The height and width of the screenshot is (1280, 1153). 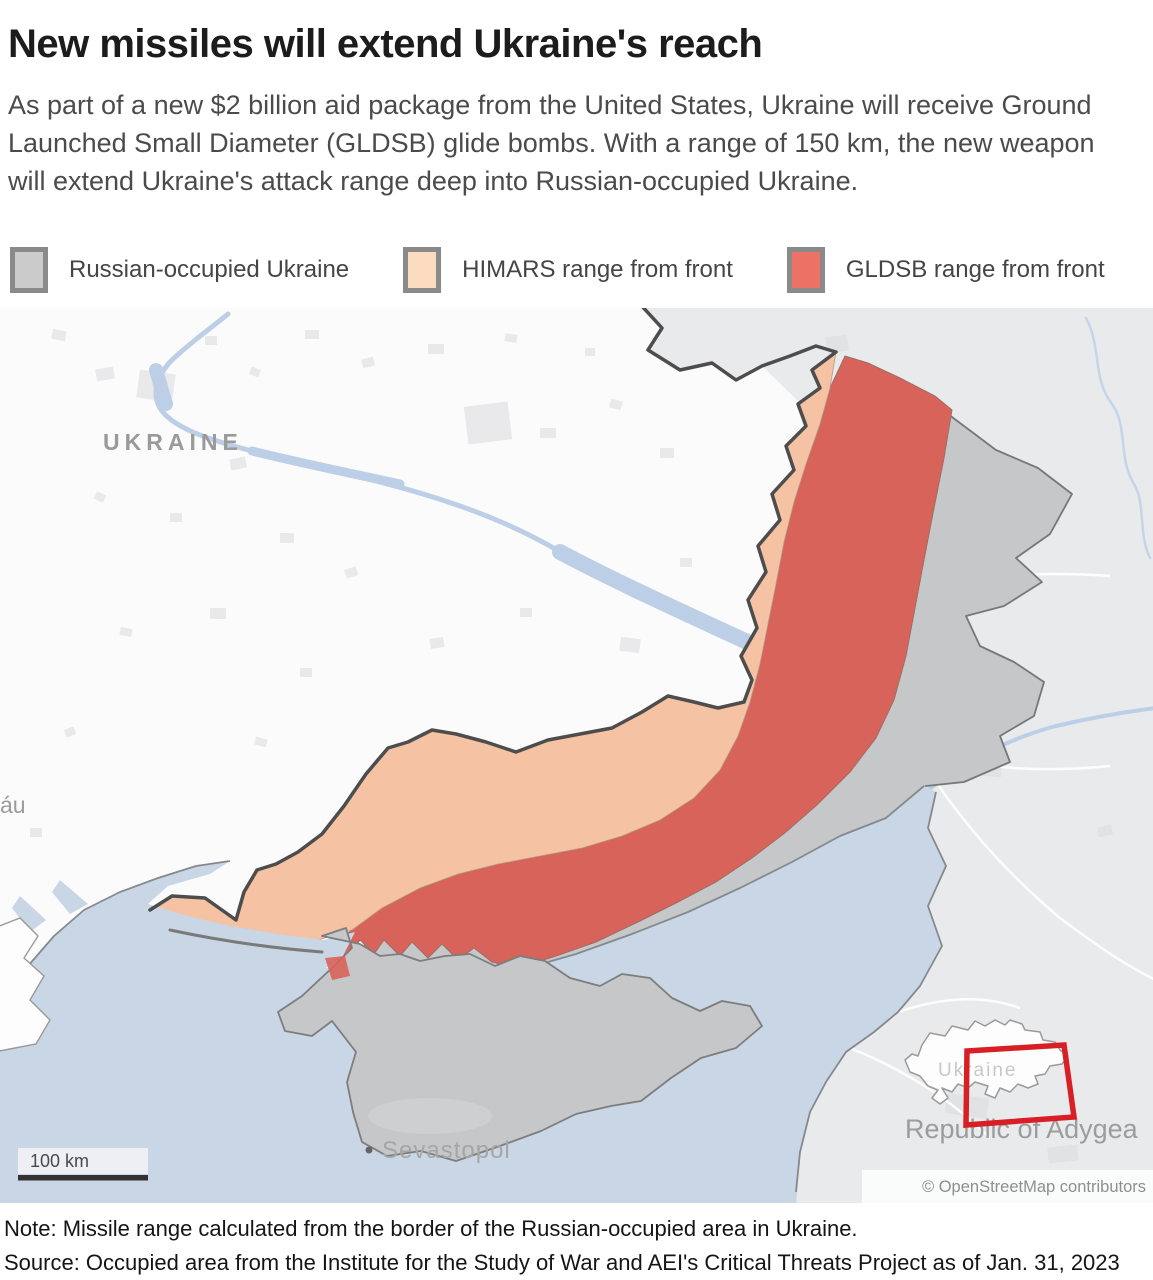 What do you see at coordinates (597, 269) in the screenshot?
I see `legend-label: HIMARS range from front` at bounding box center [597, 269].